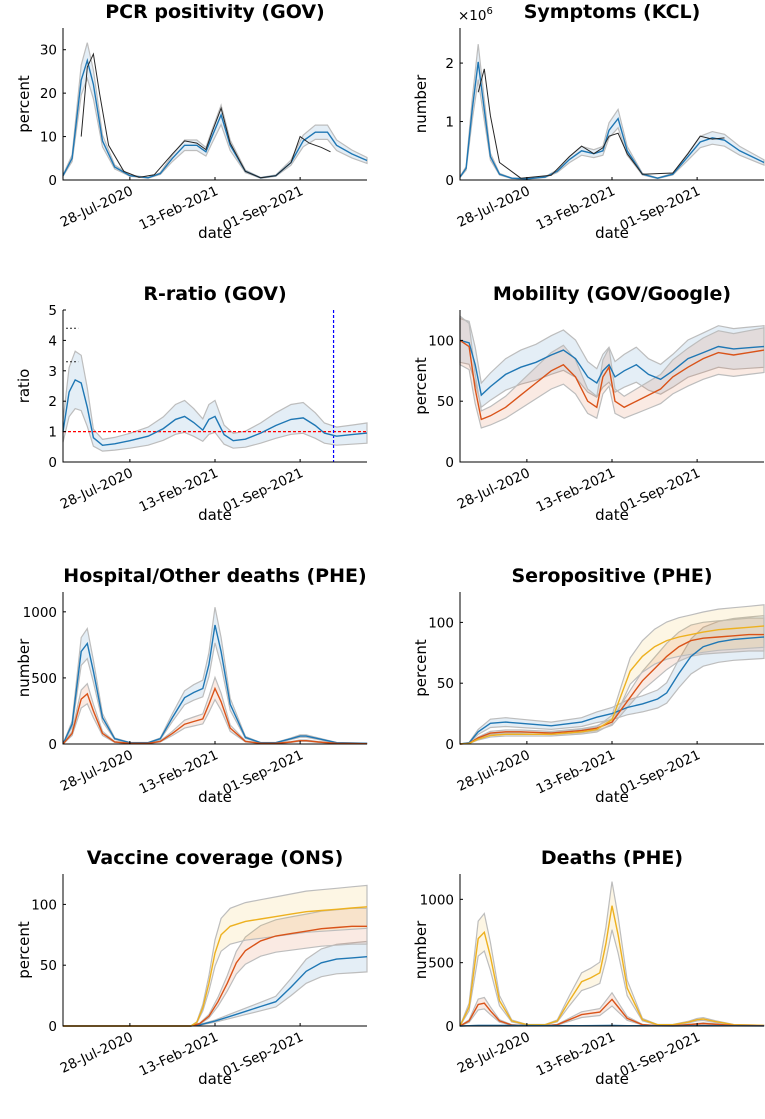 The height and width of the screenshot is (1119, 765). What do you see at coordinates (48, 51) in the screenshot?
I see `y-tick-label: 30` at bounding box center [48, 51].